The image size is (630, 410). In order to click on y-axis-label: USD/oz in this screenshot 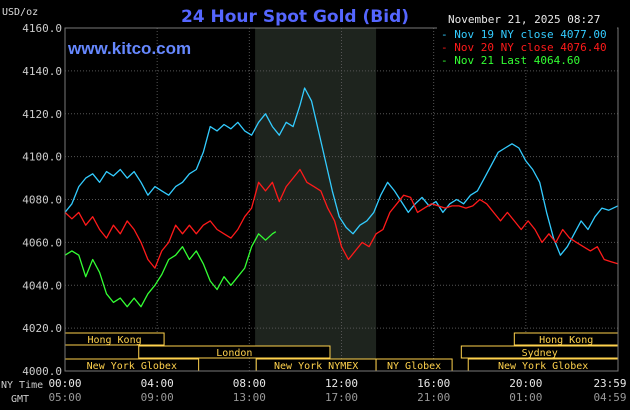, I will do `click(20, 12)`.